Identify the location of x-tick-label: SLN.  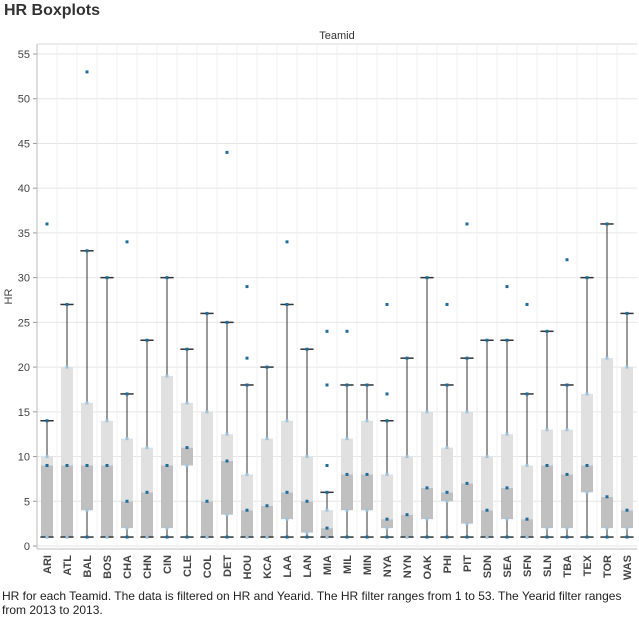
(548, 566).